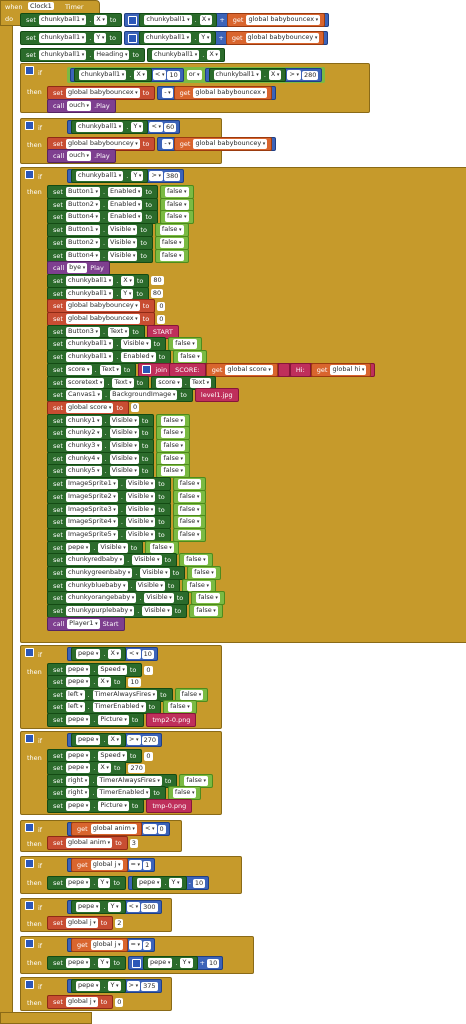 This screenshot has width=466, height=1024. What do you see at coordinates (102, 319) in the screenshot?
I see `variable-dropdown: global babybouncex` at bounding box center [102, 319].